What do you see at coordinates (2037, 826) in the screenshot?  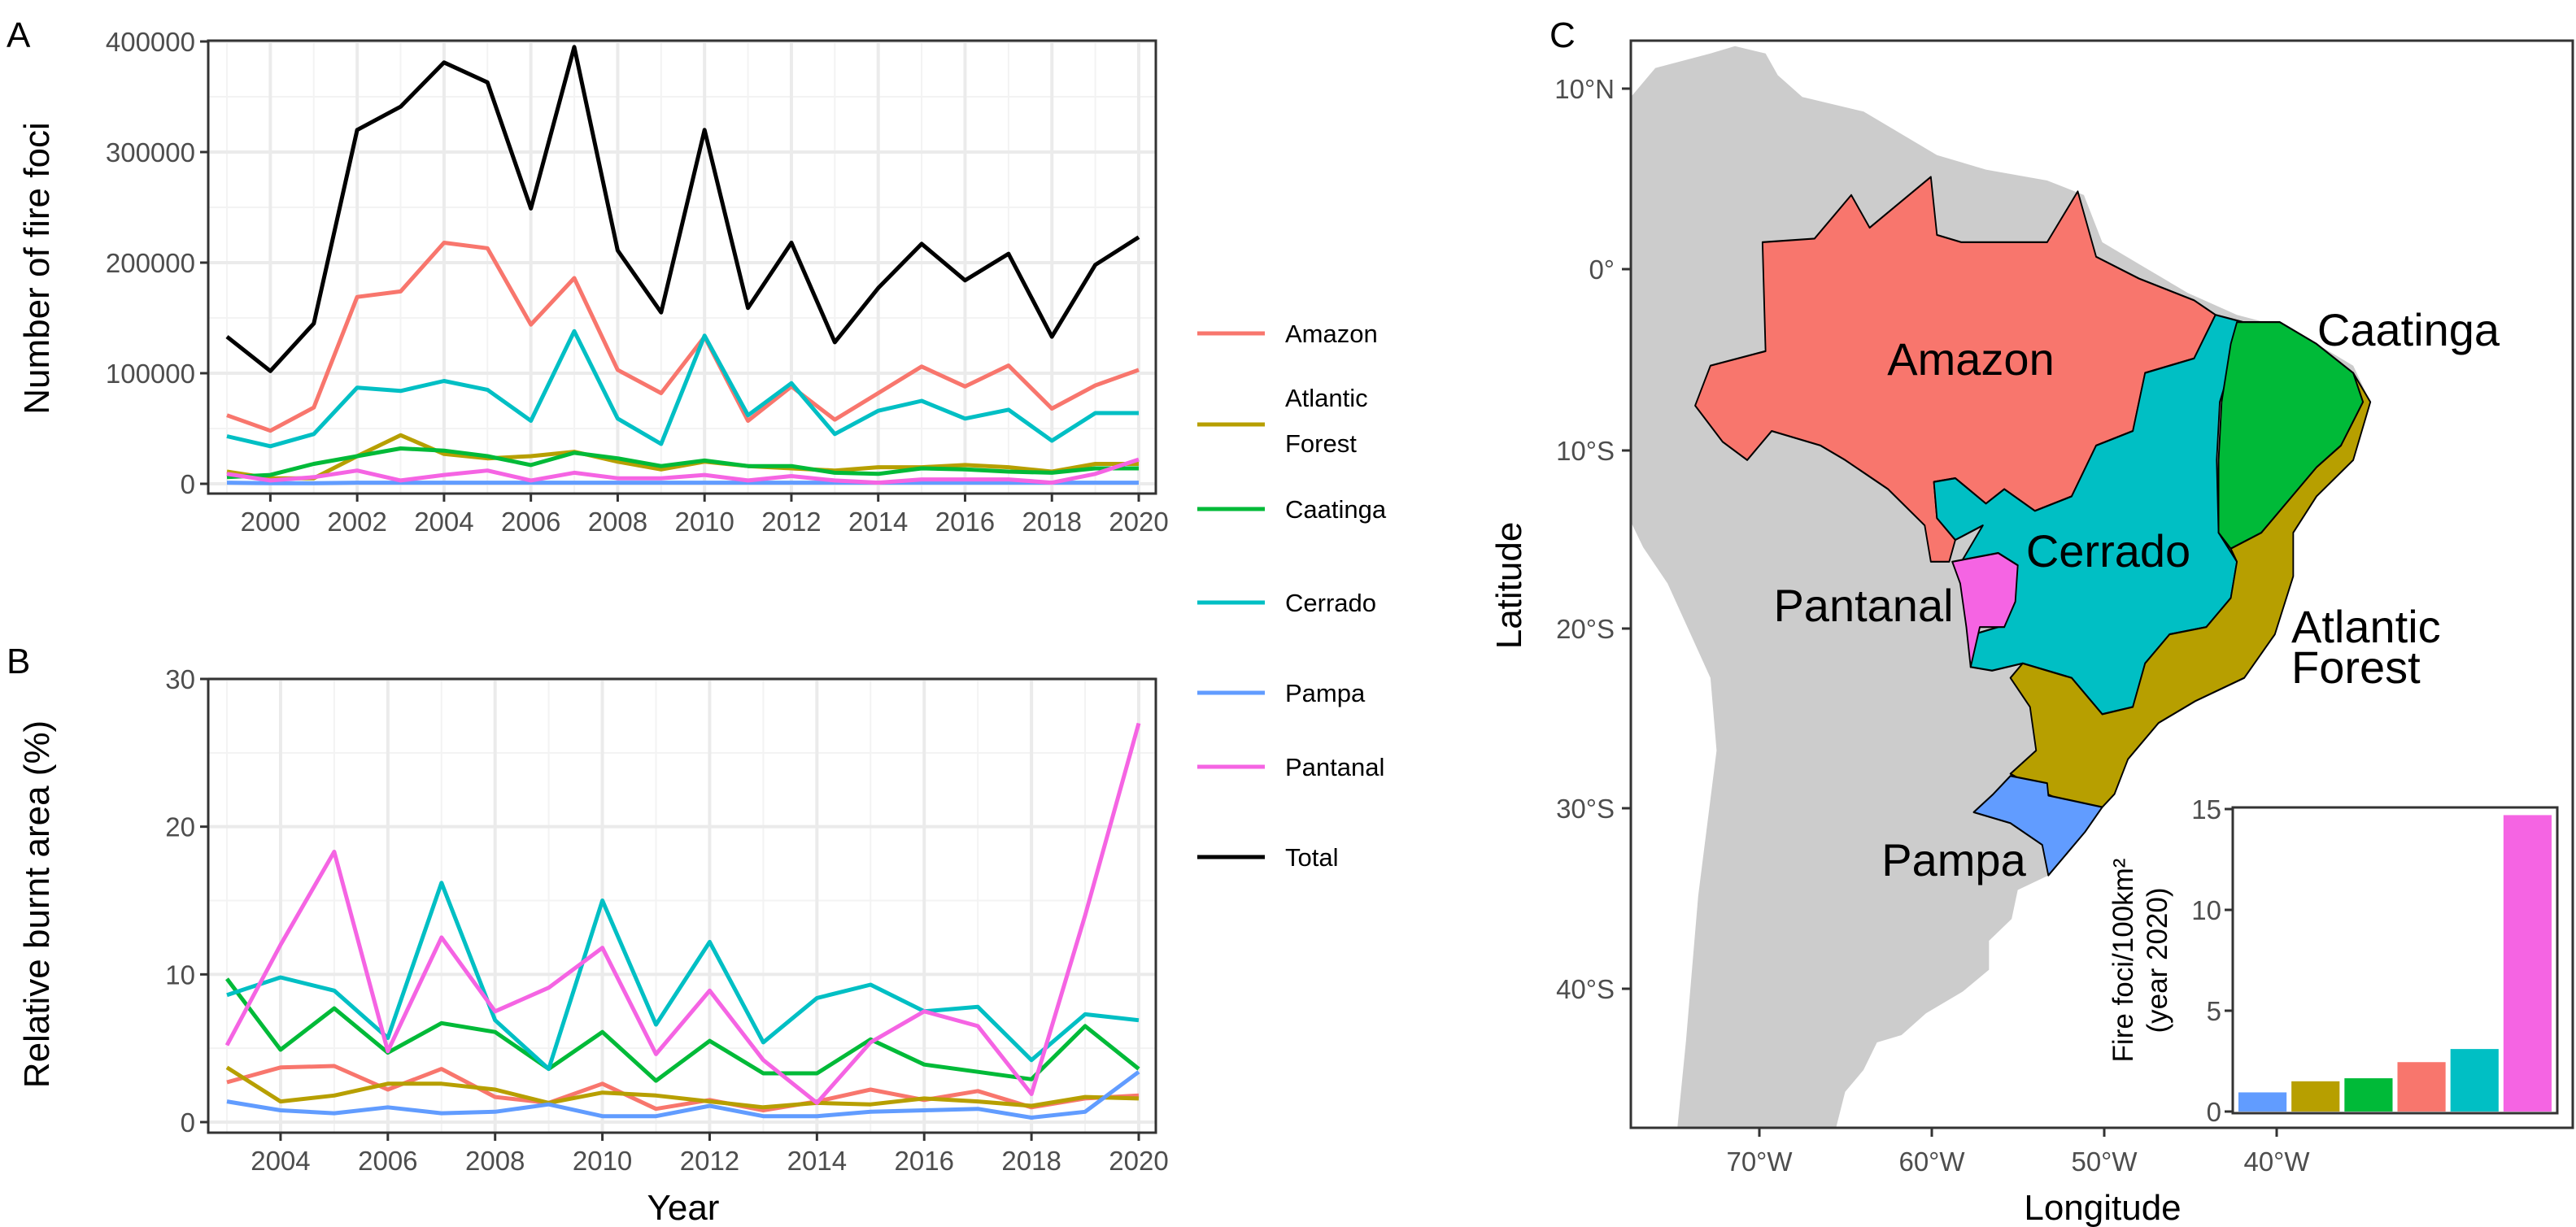 I see `biome-pampa` at bounding box center [2037, 826].